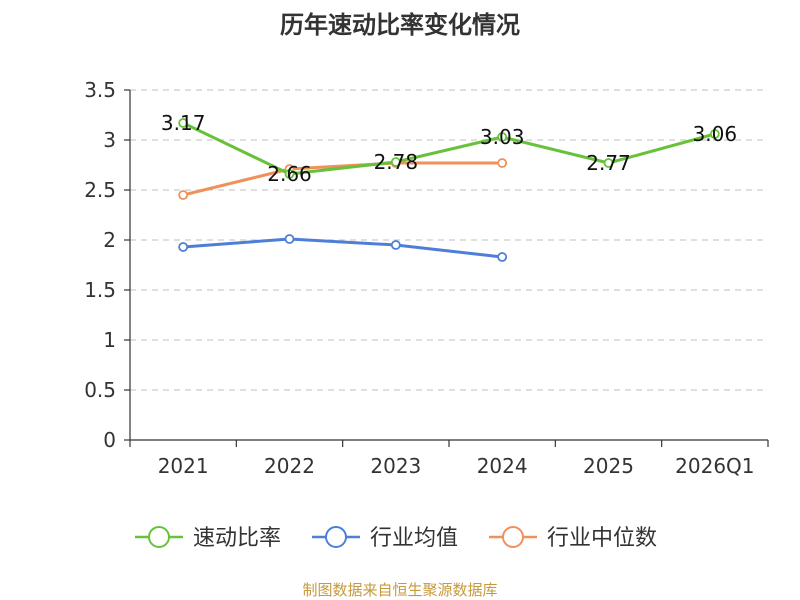 The image size is (800, 600). Describe the element at coordinates (414, 538) in the screenshot. I see `legend-label: 行业均值` at that location.